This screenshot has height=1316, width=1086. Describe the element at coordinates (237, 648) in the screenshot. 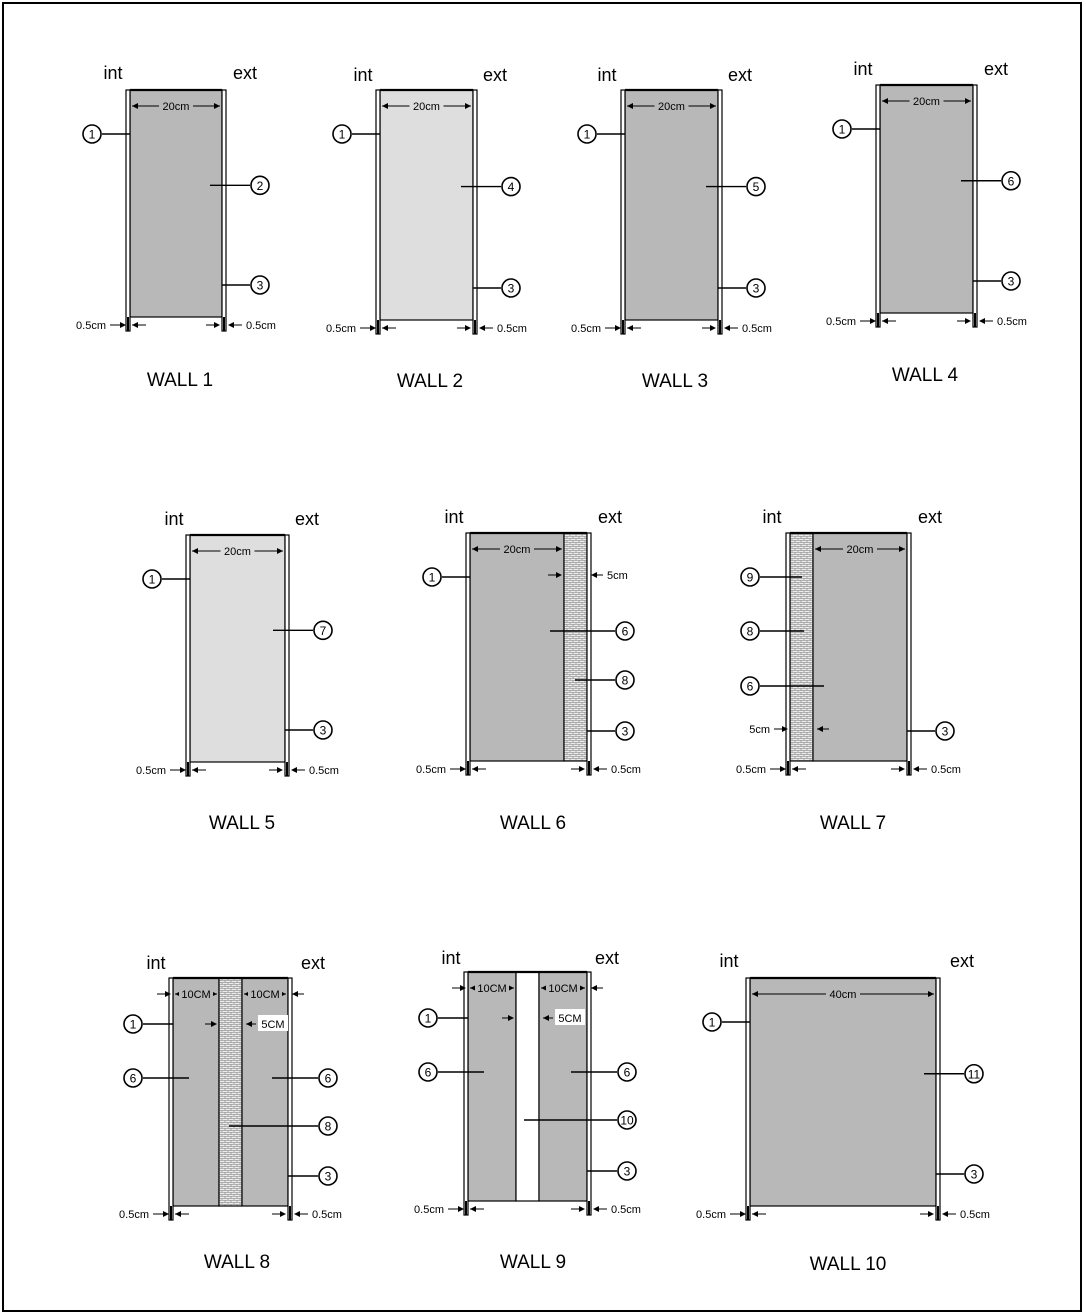

I see `wall-layer-light` at that location.